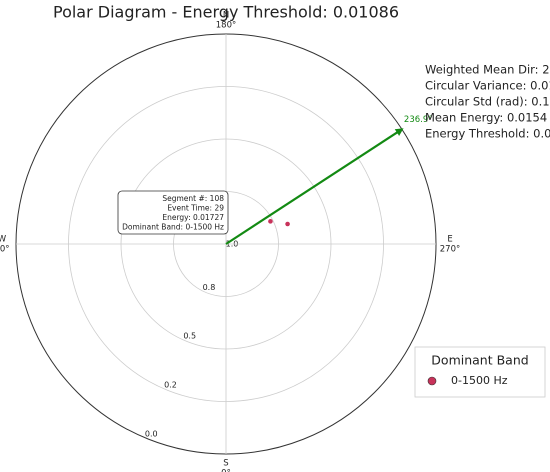 The image size is (550, 472). I want to click on tooltip-line: Segment #: 108, so click(193, 198).